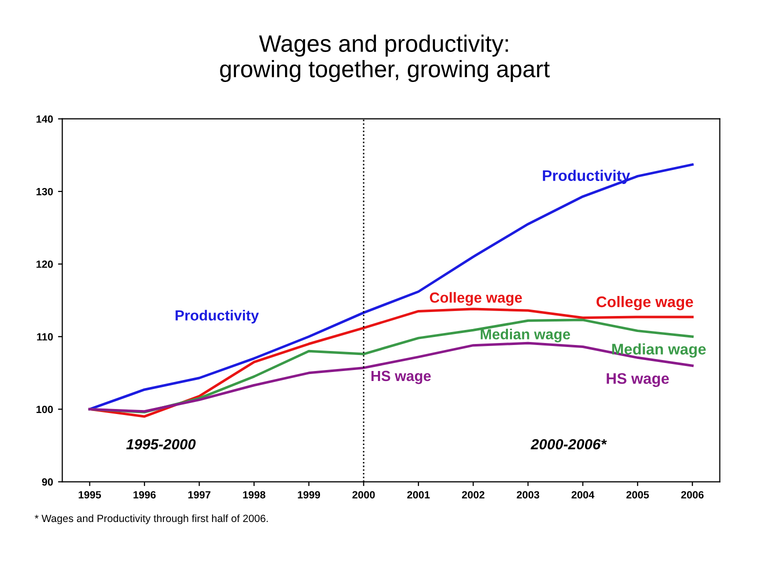  Describe the element at coordinates (586, 177) in the screenshot. I see `series-label: Productivity` at that location.